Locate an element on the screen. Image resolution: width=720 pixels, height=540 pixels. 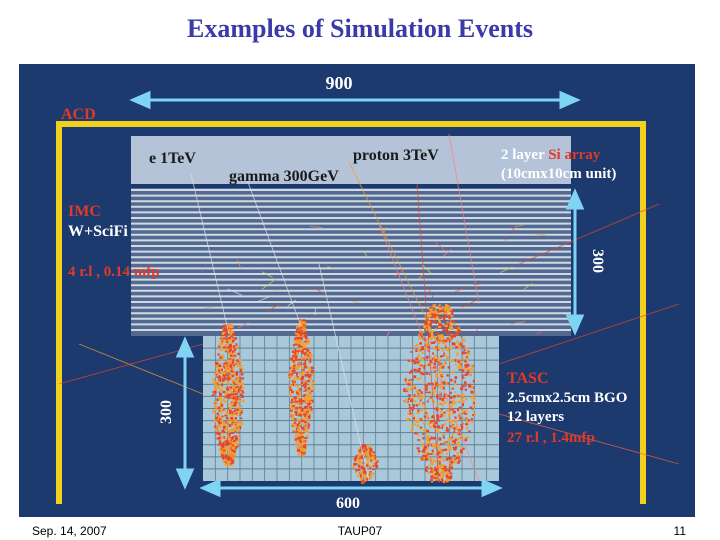
event-e-label: e 1TeV is located at coordinates (172, 158).